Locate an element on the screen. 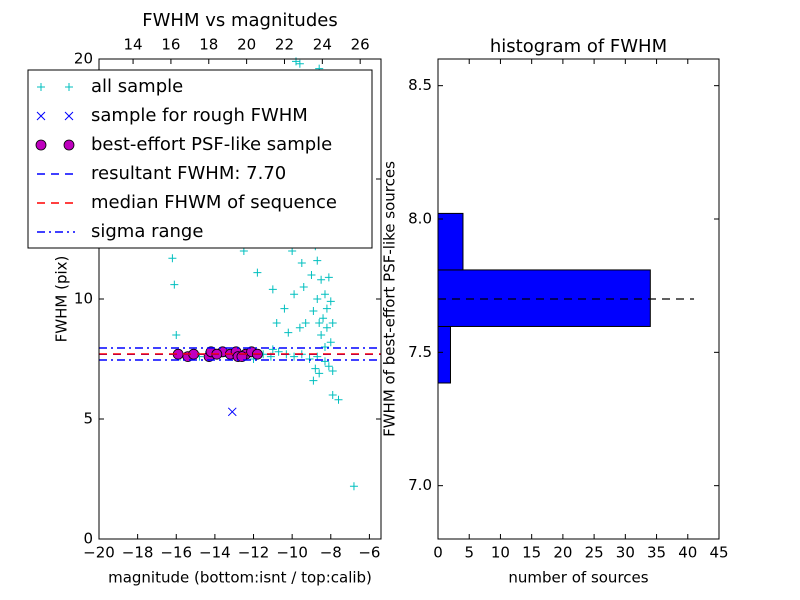  x-tick-label: −8 is located at coordinates (331, 553).